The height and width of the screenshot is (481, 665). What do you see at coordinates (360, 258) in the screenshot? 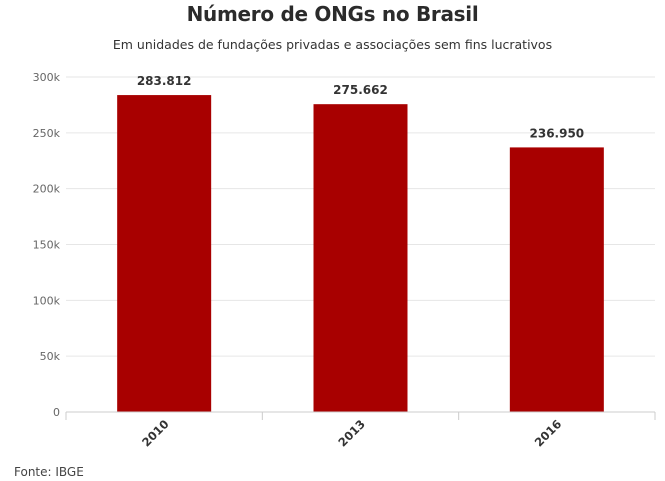
I see `bar-2013` at bounding box center [360, 258].